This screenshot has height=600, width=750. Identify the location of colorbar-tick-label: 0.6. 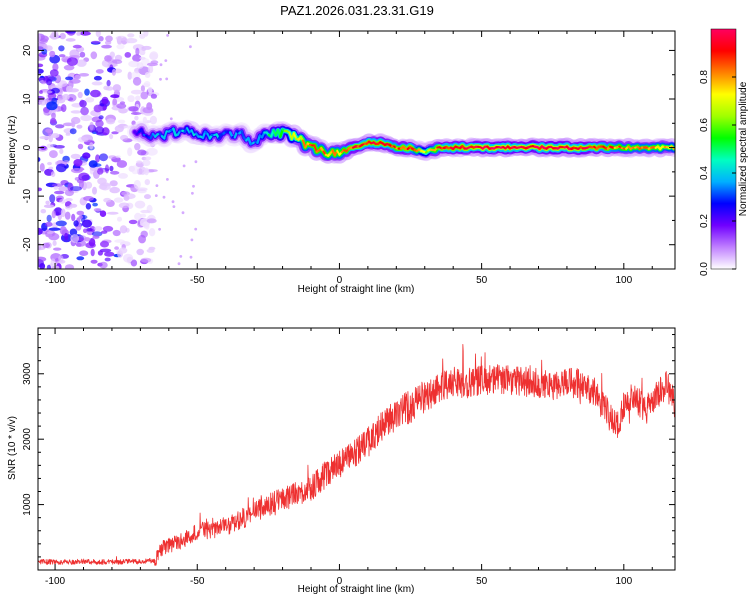
(704, 125).